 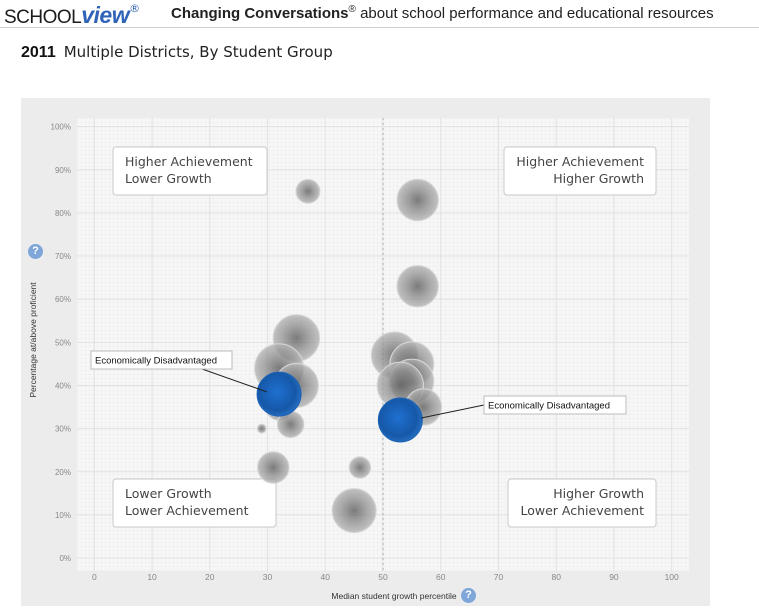 What do you see at coordinates (63, 472) in the screenshot?
I see `y-tick-label: 20%` at bounding box center [63, 472].